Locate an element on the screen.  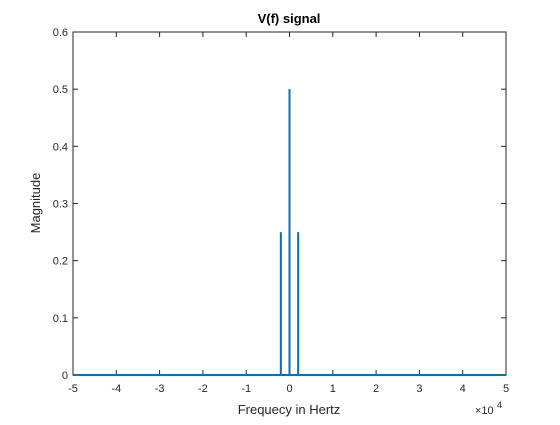
chart-title: V(f) signal is located at coordinates (289, 18).